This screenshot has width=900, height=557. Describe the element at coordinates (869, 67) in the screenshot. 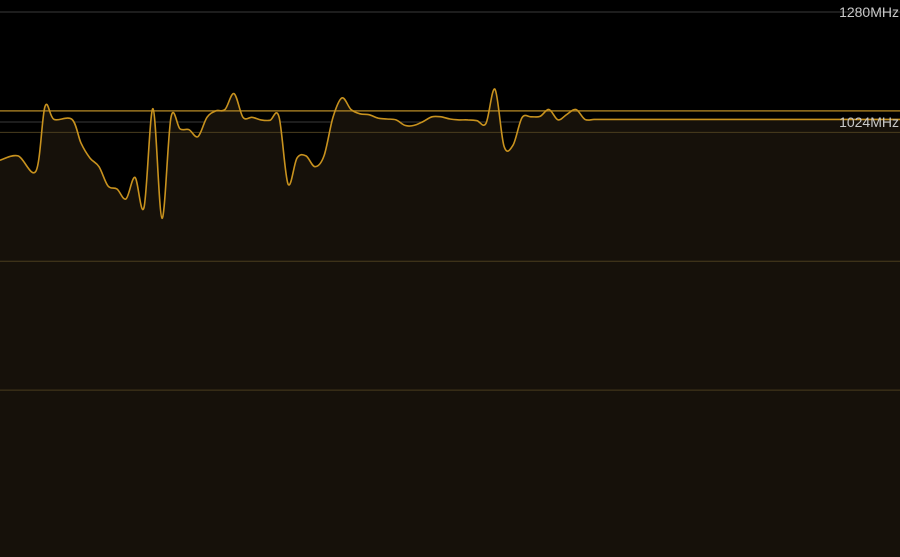

I see `label-layer: 1280MHz 1024MHz` at that location.